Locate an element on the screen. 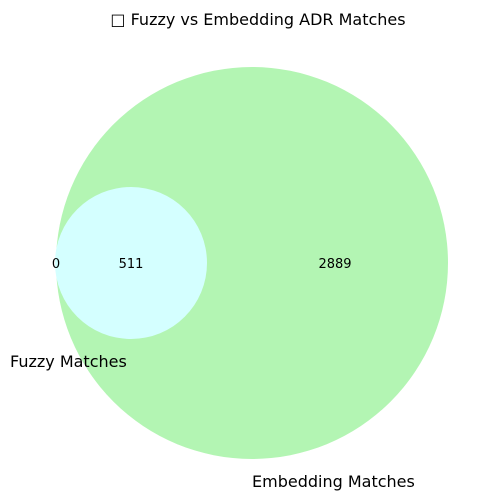 The image size is (492, 504). embedding-matches-label: Embedding Matches is located at coordinates (333, 481).